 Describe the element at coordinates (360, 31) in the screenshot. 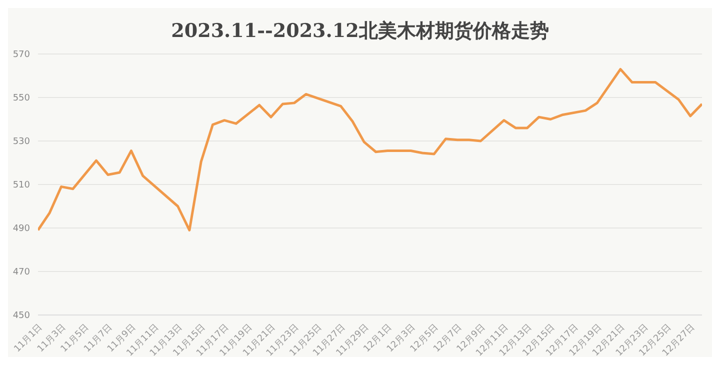

I see `chart-title: 2023.11--2023.12北美木材期货价格走势` at that location.